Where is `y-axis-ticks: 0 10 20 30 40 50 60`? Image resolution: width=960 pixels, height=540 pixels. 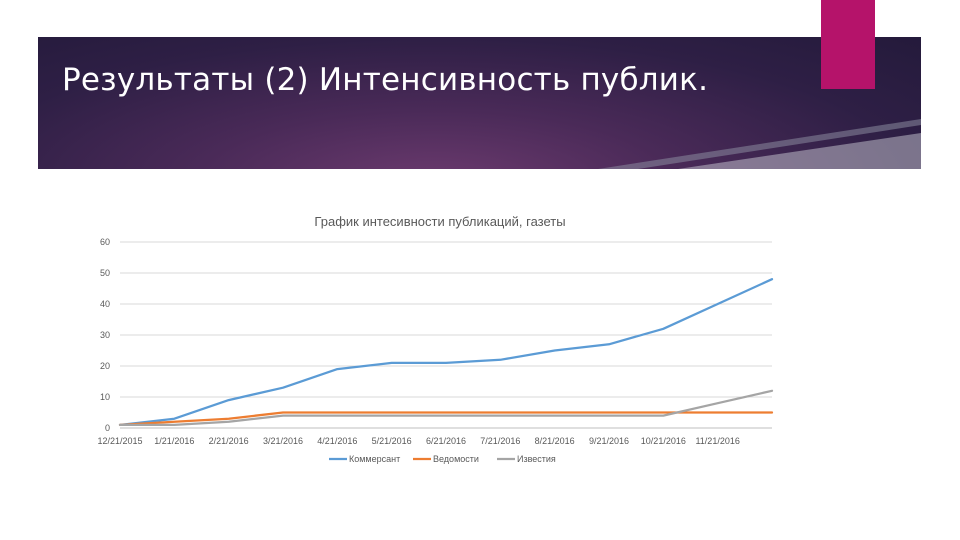 y-axis-ticks: 0 10 20 30 40 50 60 is located at coordinates (105, 335).